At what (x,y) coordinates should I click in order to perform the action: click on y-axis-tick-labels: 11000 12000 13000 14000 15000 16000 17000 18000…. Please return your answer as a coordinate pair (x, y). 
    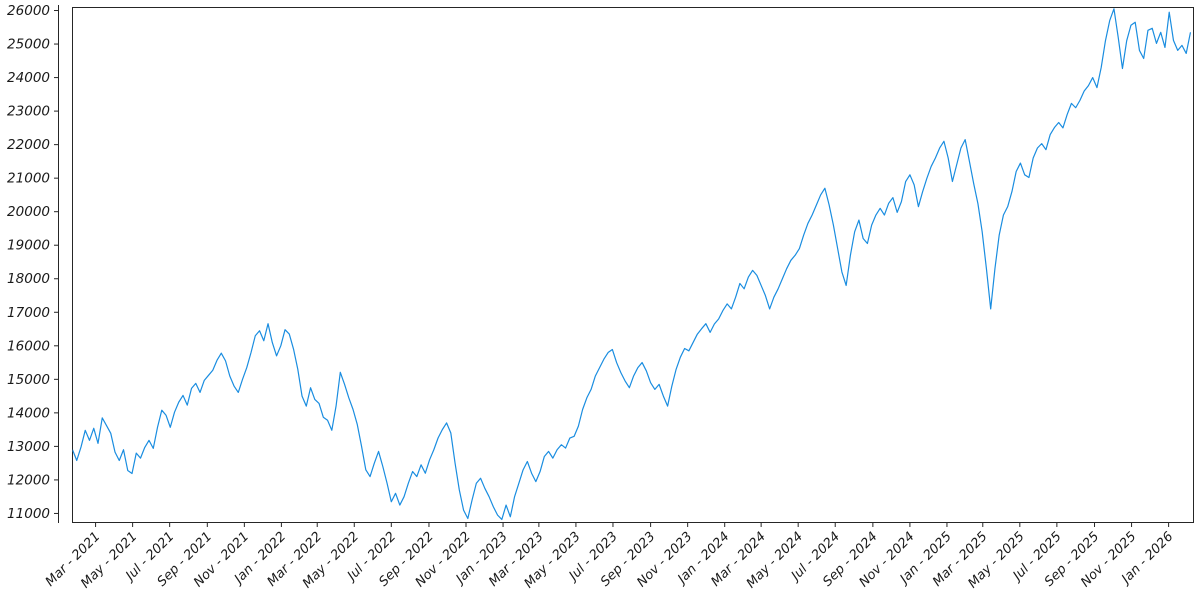
    Looking at the image, I should click on (28, 262).